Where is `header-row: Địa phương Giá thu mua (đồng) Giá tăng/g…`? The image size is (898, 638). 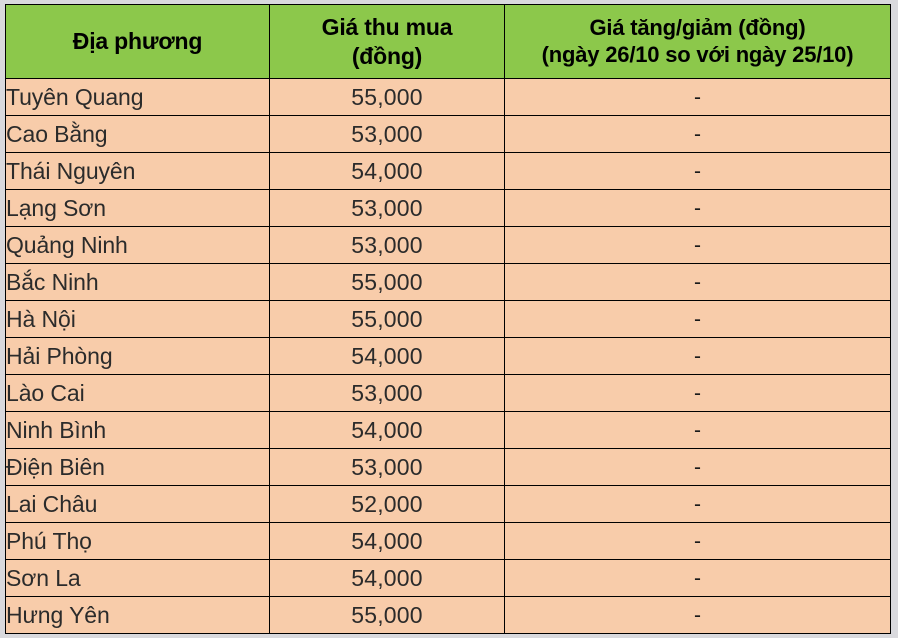 header-row: Địa phương Giá thu mua (đồng) Giá tăng/g… is located at coordinates (448, 41).